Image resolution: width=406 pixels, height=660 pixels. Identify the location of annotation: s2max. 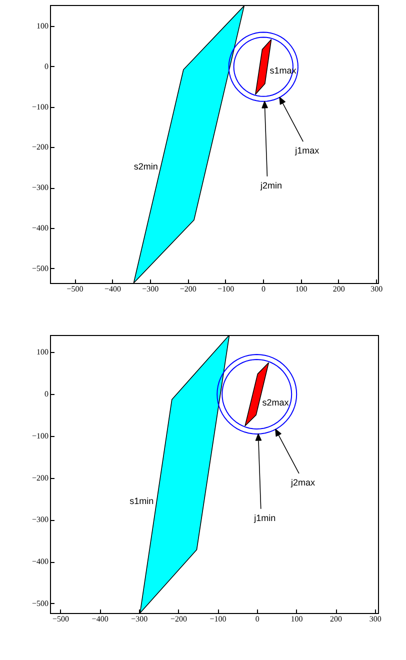
(276, 402).